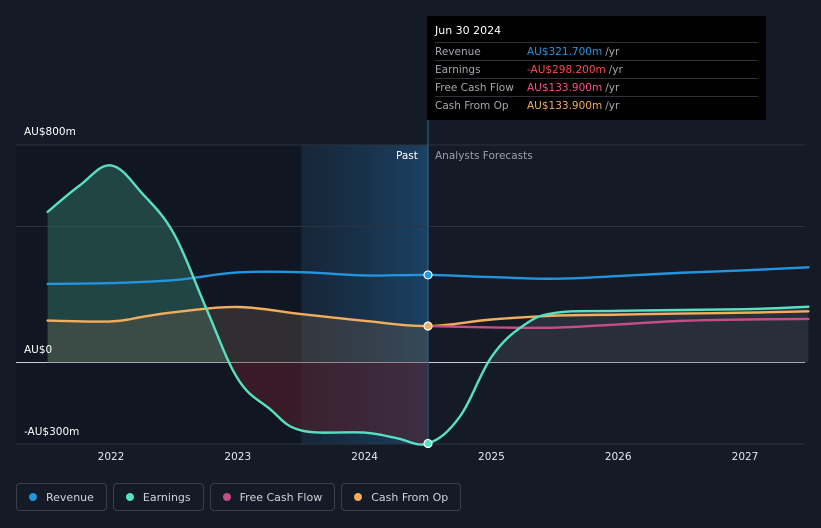 The height and width of the screenshot is (528, 821). What do you see at coordinates (491, 457) in the screenshot?
I see `x-tick-label: 2025` at bounding box center [491, 457].